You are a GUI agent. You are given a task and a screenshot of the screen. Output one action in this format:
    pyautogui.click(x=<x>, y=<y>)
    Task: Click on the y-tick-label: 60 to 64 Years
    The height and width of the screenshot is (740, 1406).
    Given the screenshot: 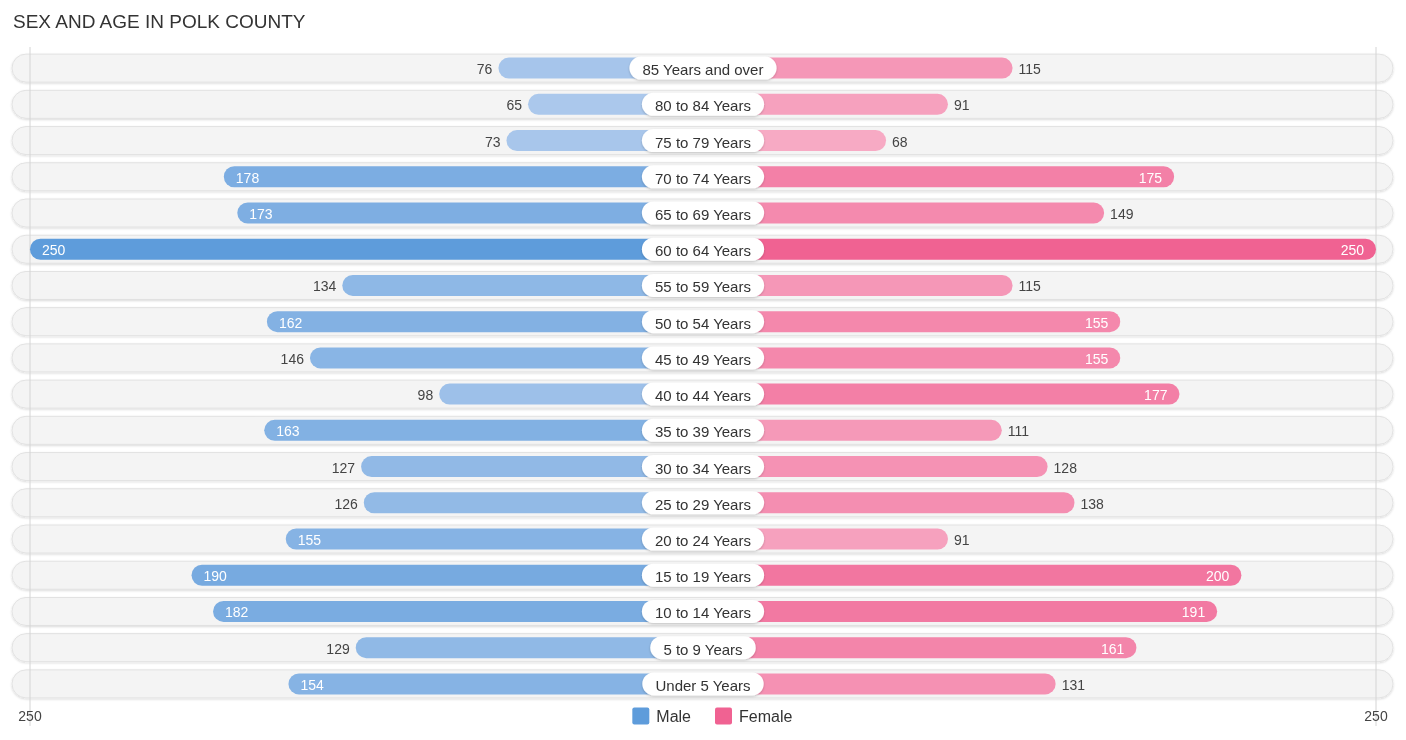 What is the action you would take?
    pyautogui.click(x=703, y=250)
    